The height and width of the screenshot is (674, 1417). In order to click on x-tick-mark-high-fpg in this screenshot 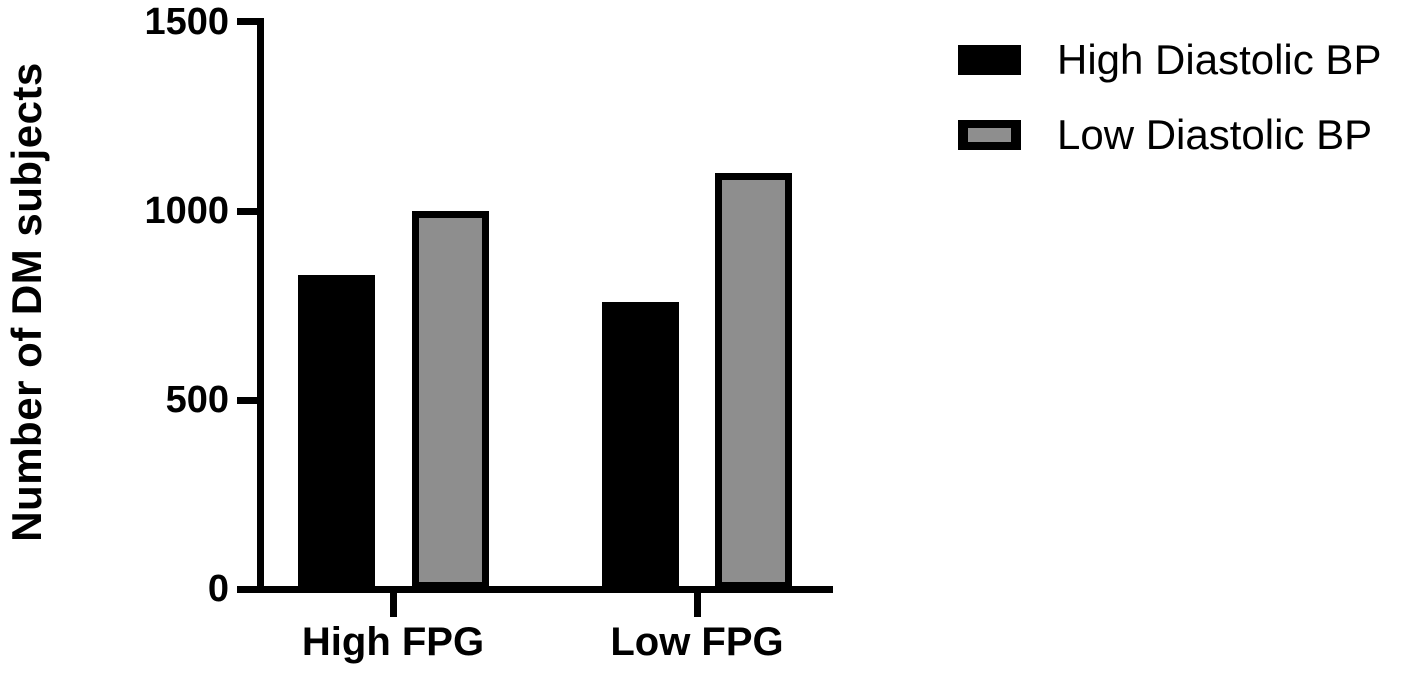, I will do `click(393, 603)`.